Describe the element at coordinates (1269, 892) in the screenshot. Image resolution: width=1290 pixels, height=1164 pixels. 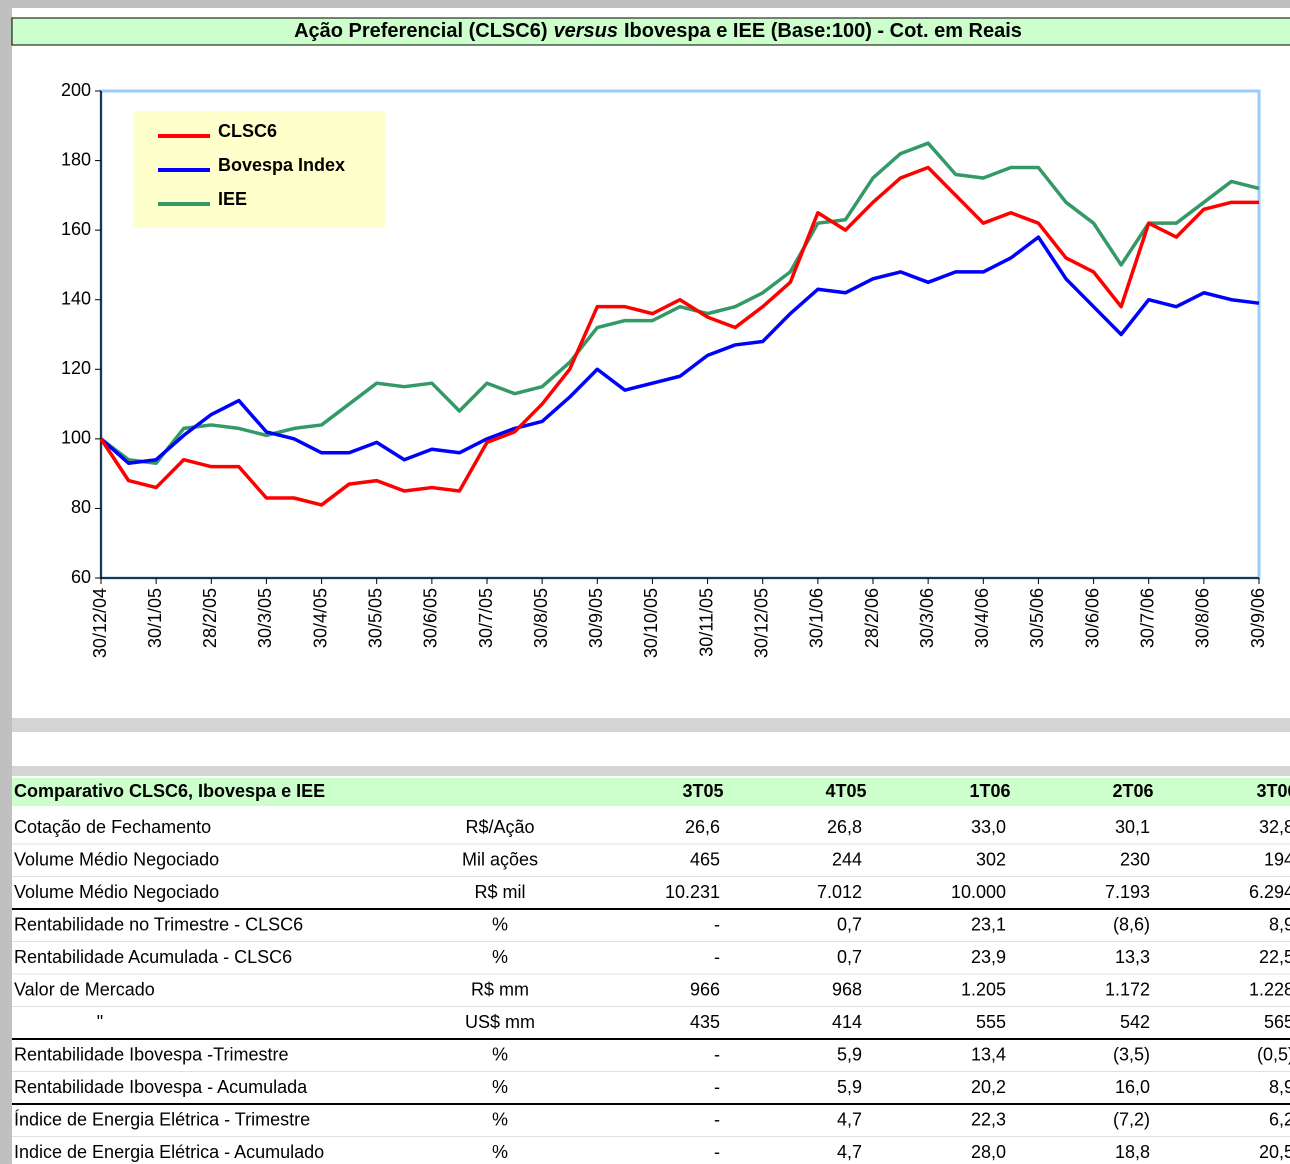
I see `cell: 6.294` at that location.